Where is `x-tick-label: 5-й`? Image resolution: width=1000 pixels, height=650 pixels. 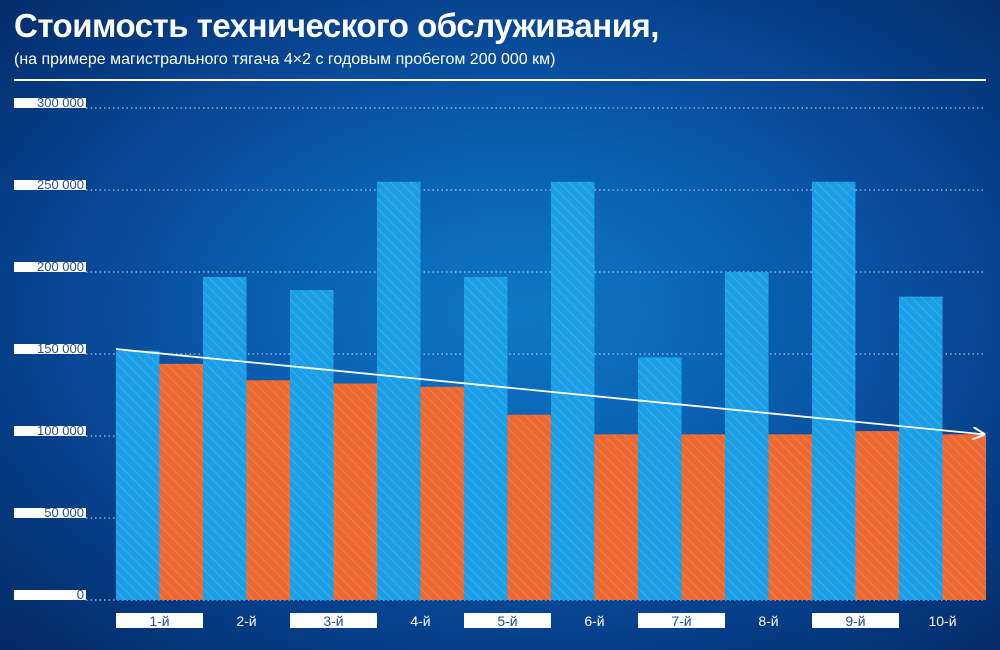 x-tick-label: 5-й is located at coordinates (507, 621).